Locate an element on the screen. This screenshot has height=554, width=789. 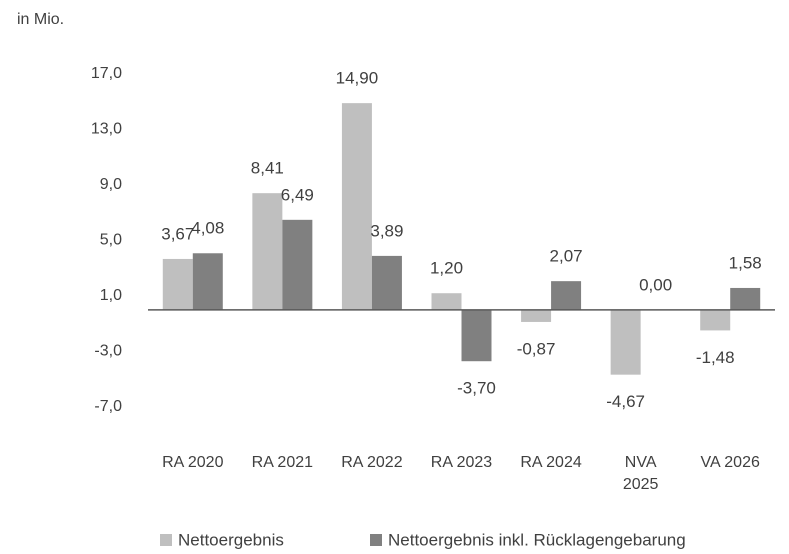
value-label: -4,67 is located at coordinates (625, 401).